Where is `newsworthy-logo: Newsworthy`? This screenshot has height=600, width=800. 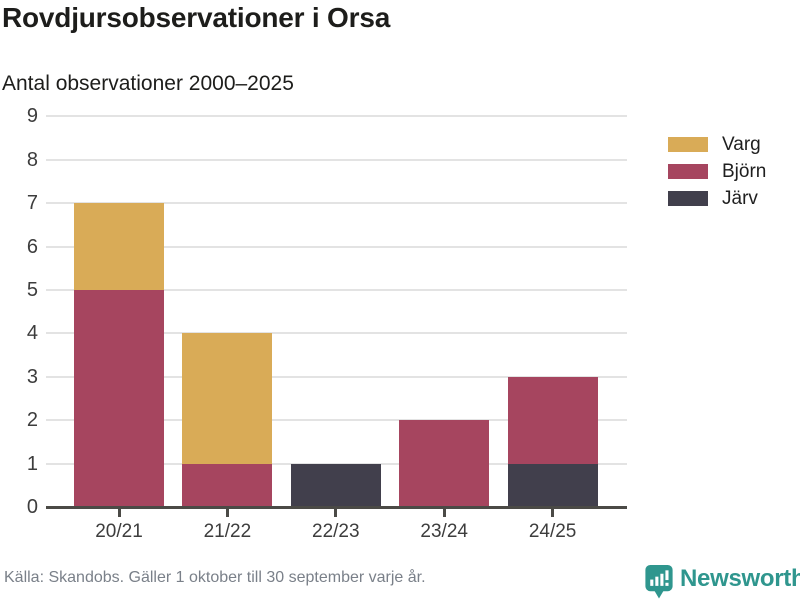
newsworthy-logo: Newsworthy is located at coordinates (722, 582).